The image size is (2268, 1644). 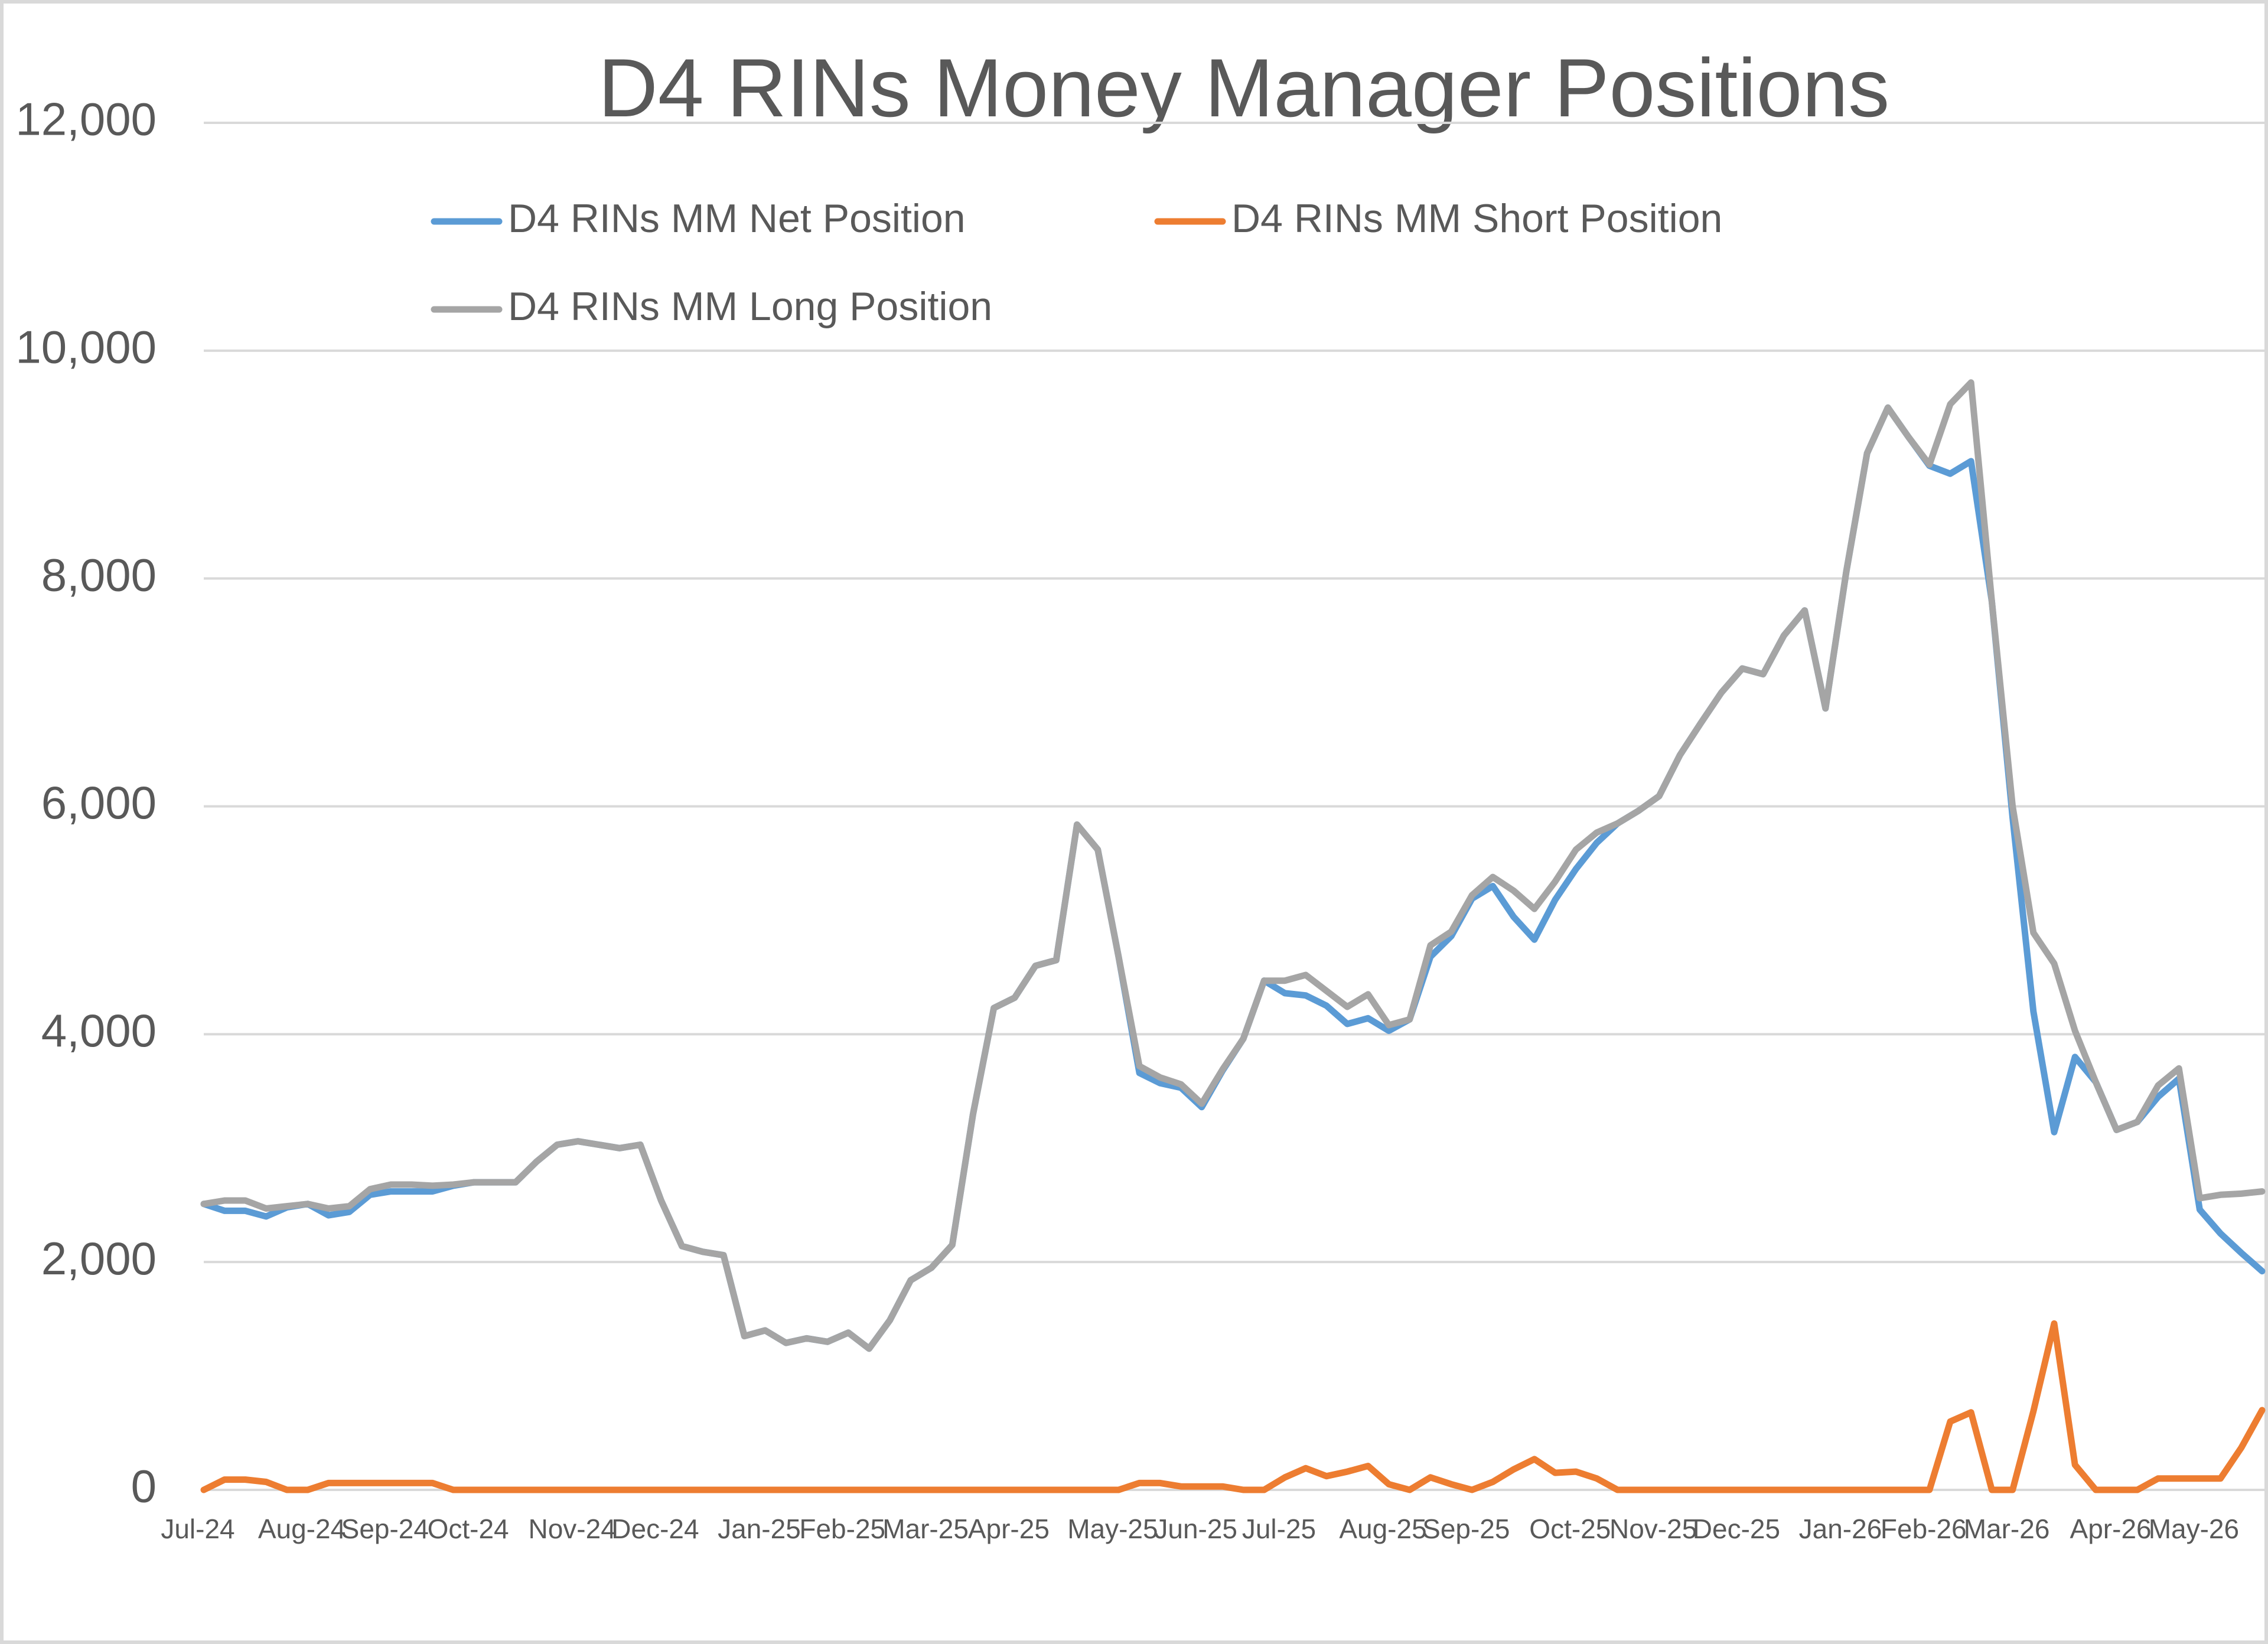 What do you see at coordinates (2007, 1528) in the screenshot?
I see `x-tick-label: Mar-26` at bounding box center [2007, 1528].